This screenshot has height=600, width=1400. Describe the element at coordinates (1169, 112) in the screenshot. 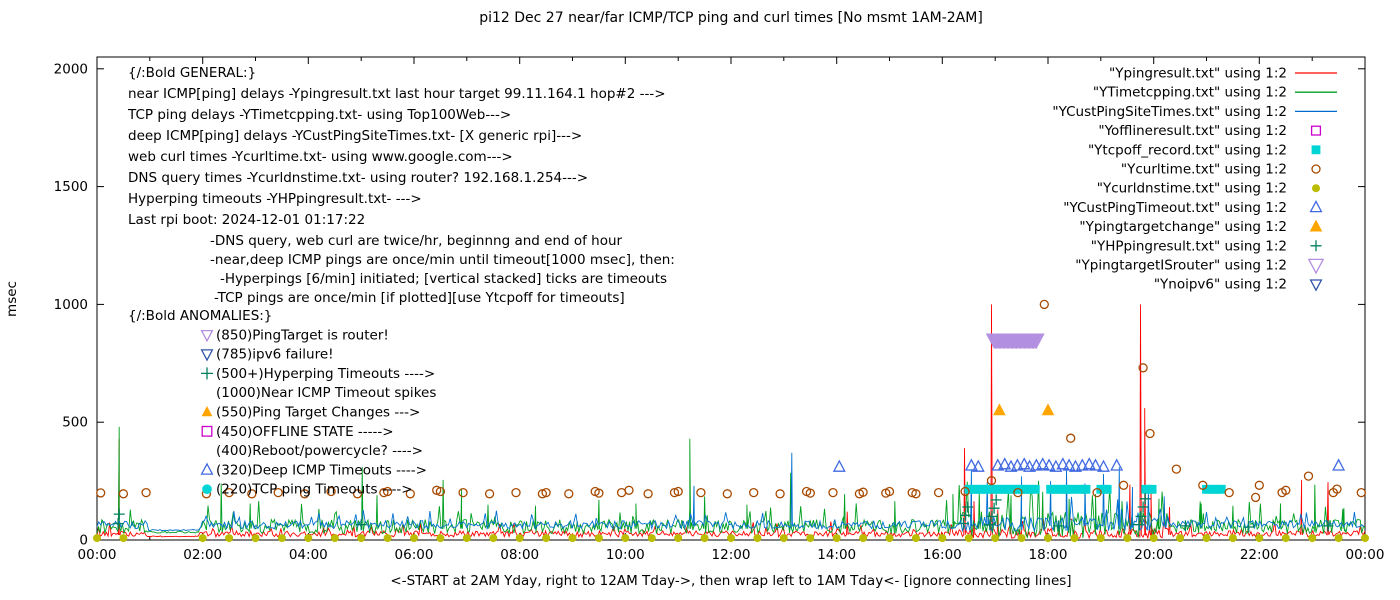

I see `legend-label-ycustpingsitetimes: "YCustPingSiteTimes.txt" using 1:2` at that location.